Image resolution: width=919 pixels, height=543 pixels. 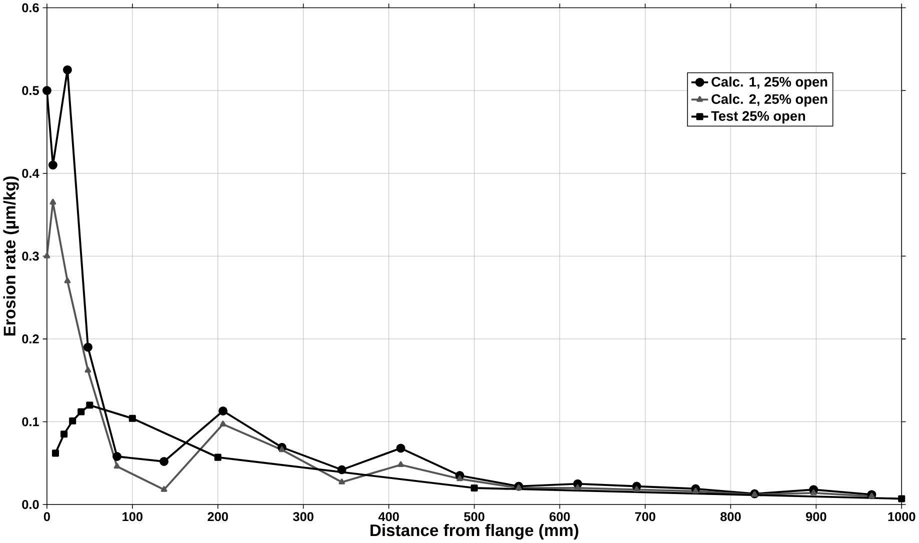 What do you see at coordinates (770, 100) in the screenshot?
I see `legend-label: Calc. 2, 25% open` at bounding box center [770, 100].